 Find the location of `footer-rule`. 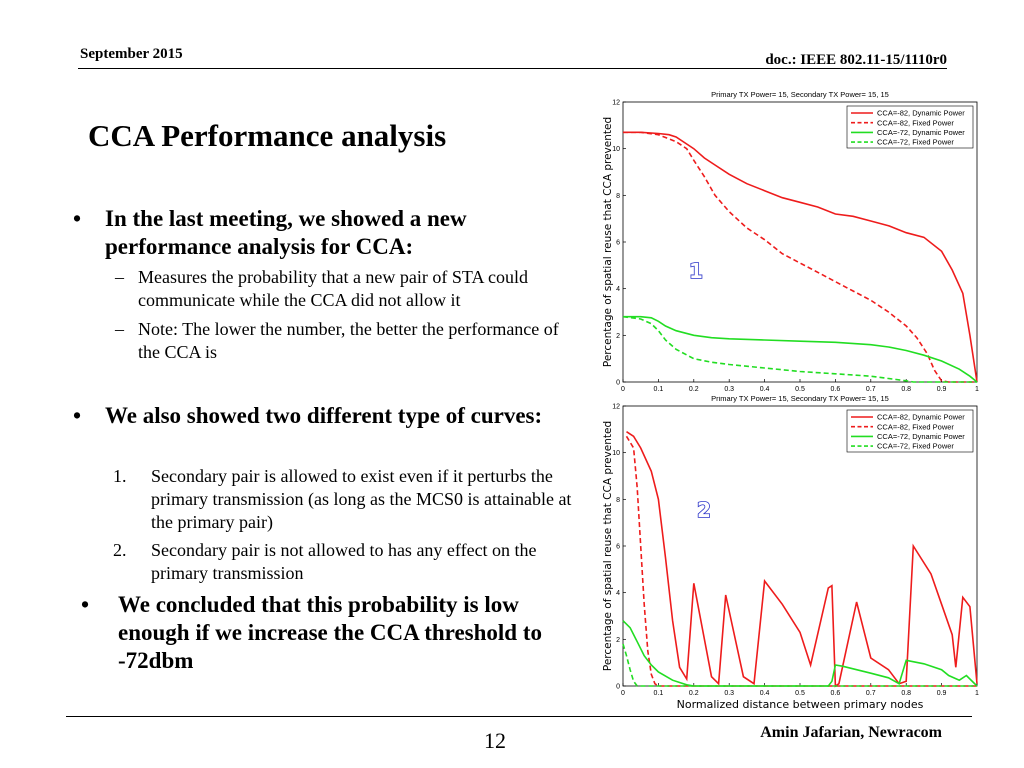

footer-rule is located at coordinates (519, 716).